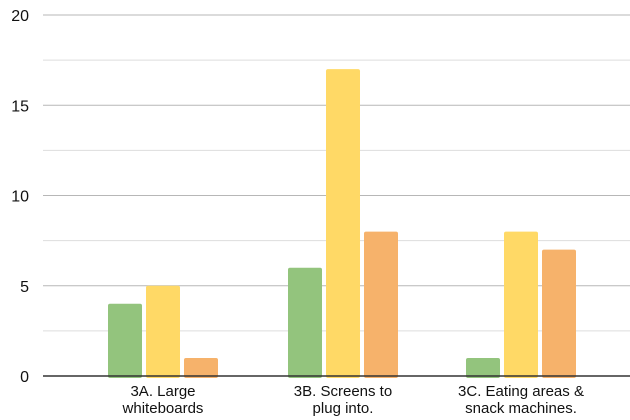 This screenshot has height=420, width=630. I want to click on category-label-line: 3B. Screens to, so click(343, 391).